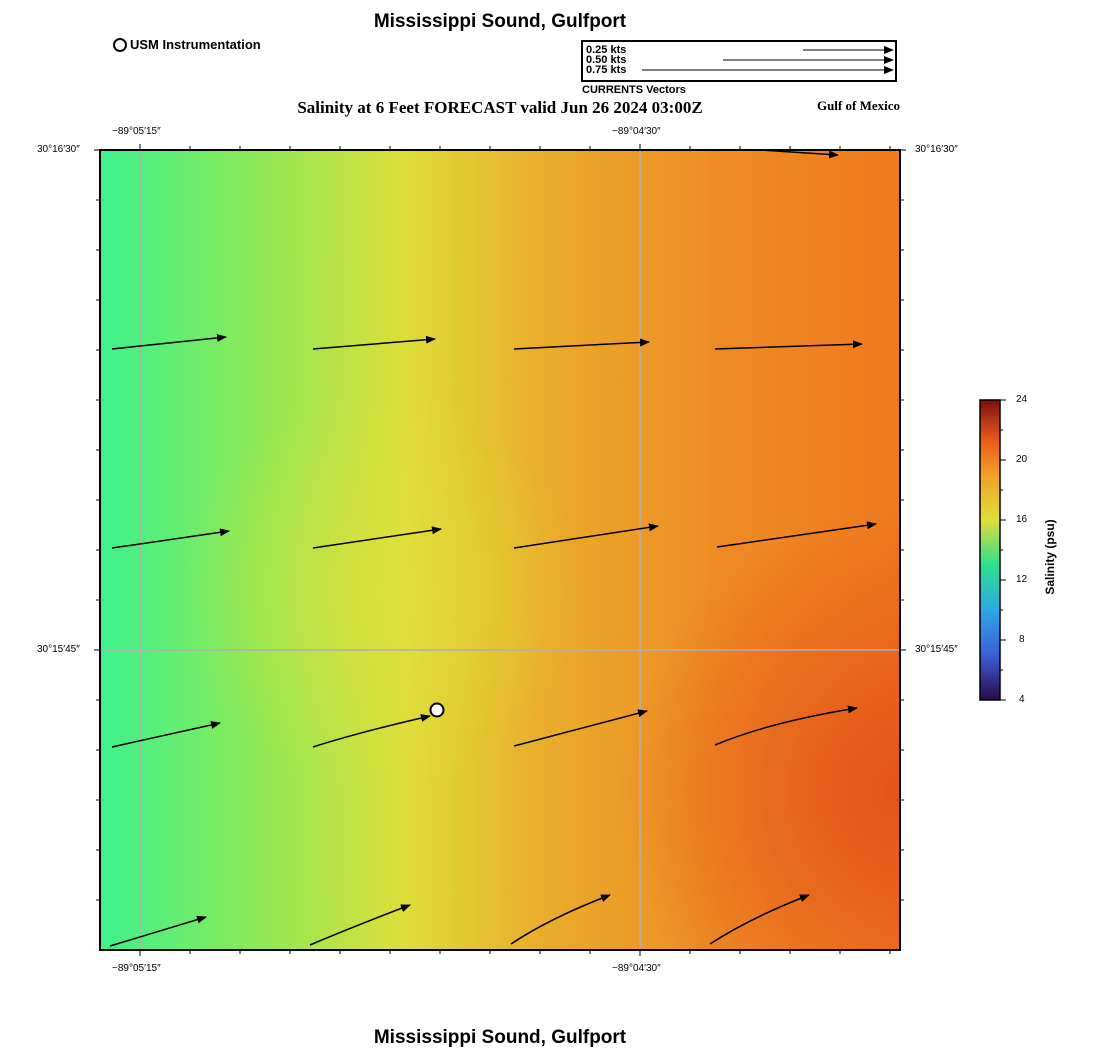 The image size is (1100, 1050). Describe the element at coordinates (936, 649) in the screenshot. I see `right-lat-label-2: 30°15′45″` at that location.